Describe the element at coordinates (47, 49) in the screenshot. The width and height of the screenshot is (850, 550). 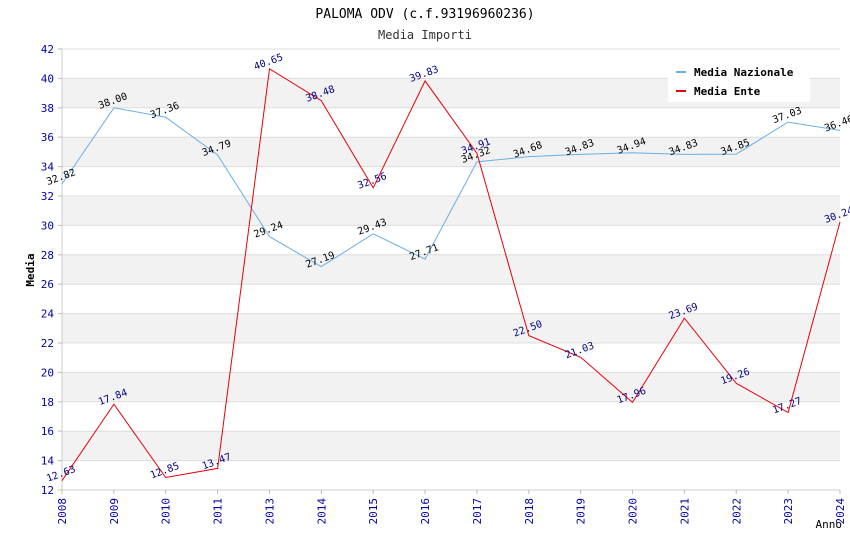
I see `y-tick-label: 42` at that location.